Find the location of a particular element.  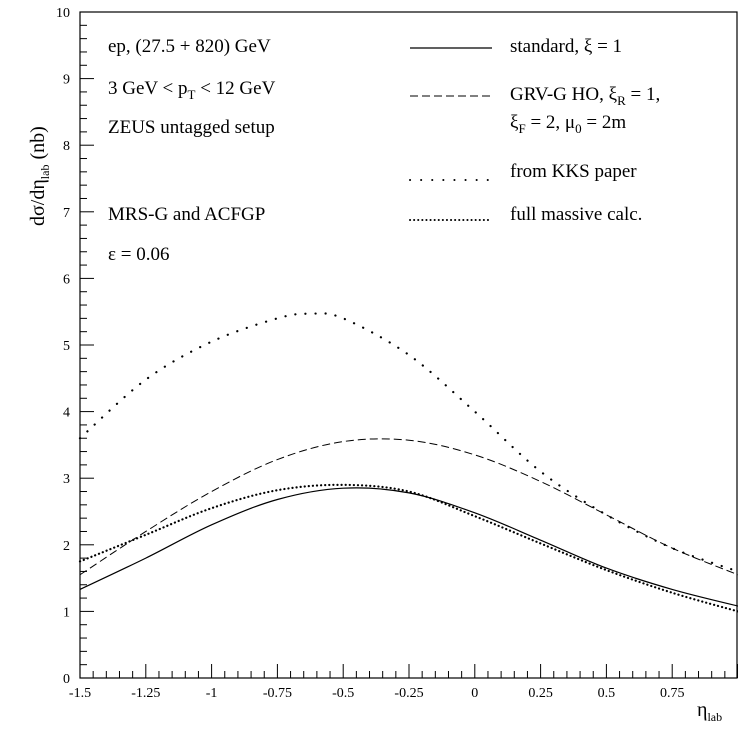

x-tick-label: 0.25 is located at coordinates (540, 693).